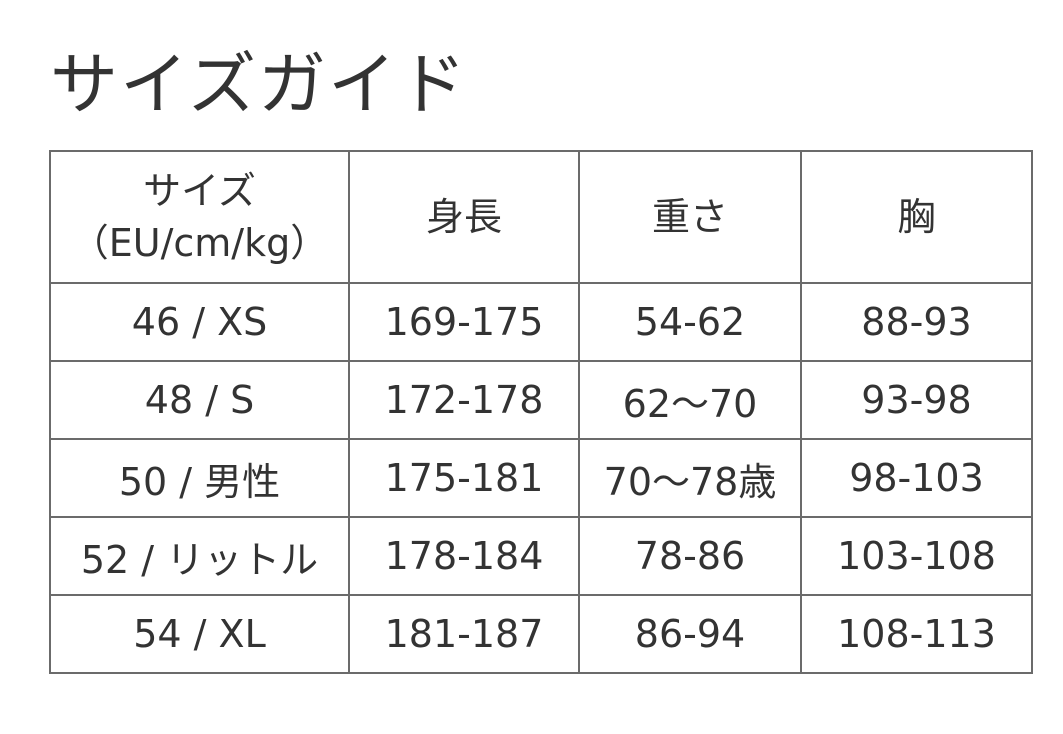  Describe the element at coordinates (464, 400) in the screenshot. I see `cell-height: 172-178` at that location.